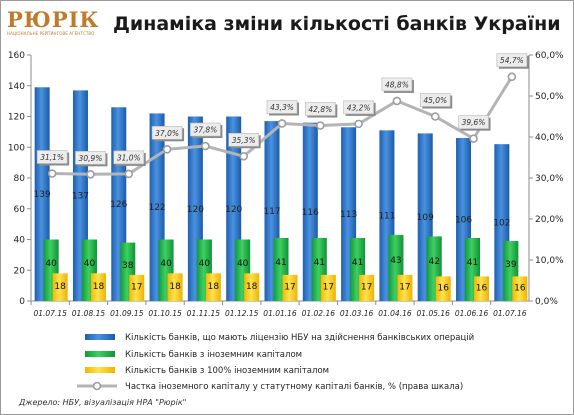 The width and height of the screenshot is (574, 415). I want to click on x-tick-label: 01.02.16, so click(319, 313).